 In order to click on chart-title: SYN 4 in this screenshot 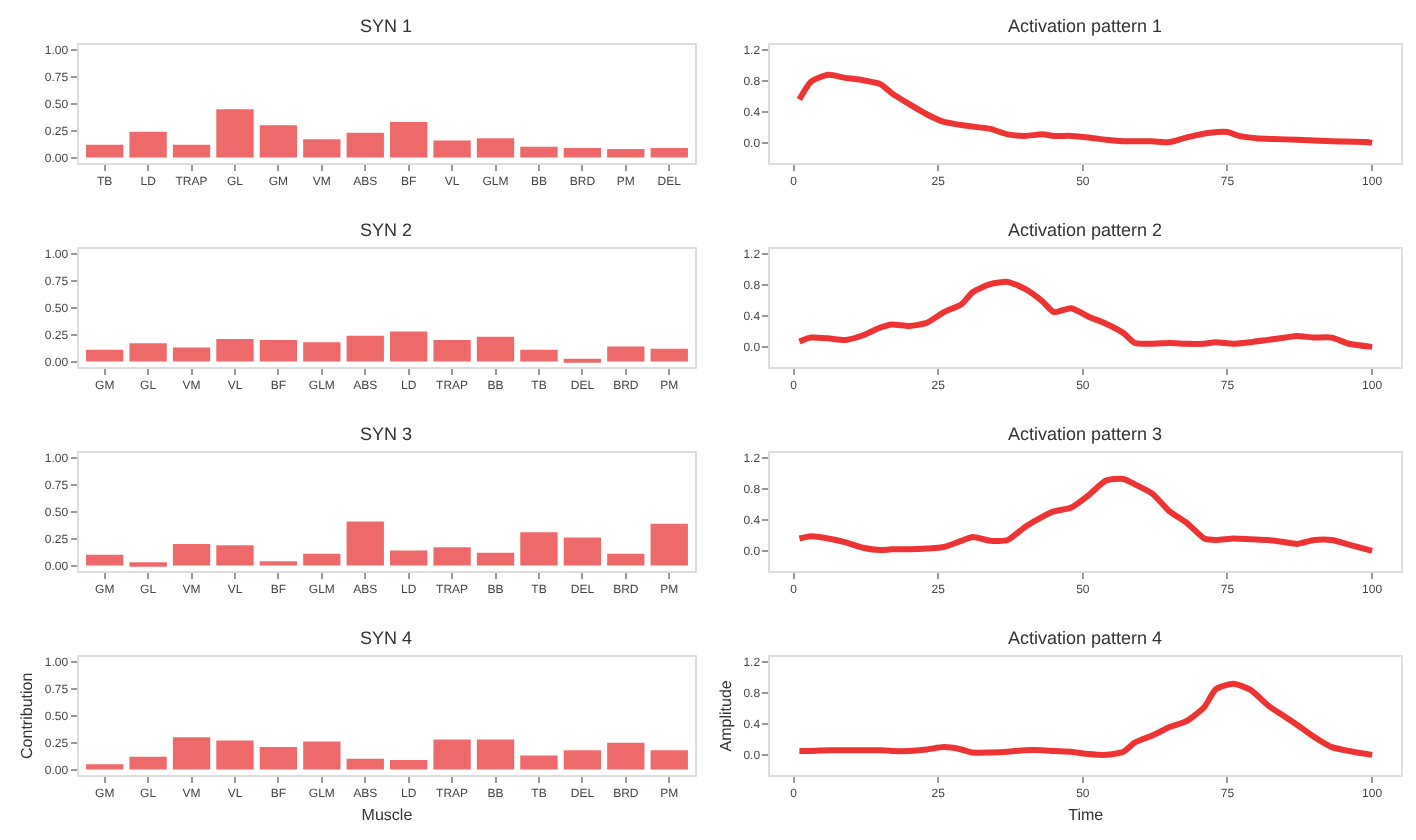, I will do `click(386, 638)`.